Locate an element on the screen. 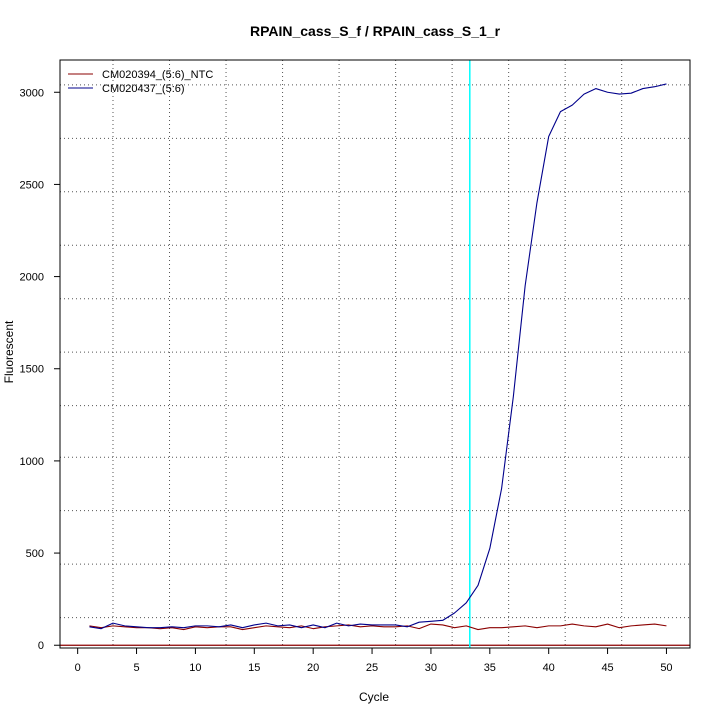  y-tick-label: 3000 is located at coordinates (32, 93).